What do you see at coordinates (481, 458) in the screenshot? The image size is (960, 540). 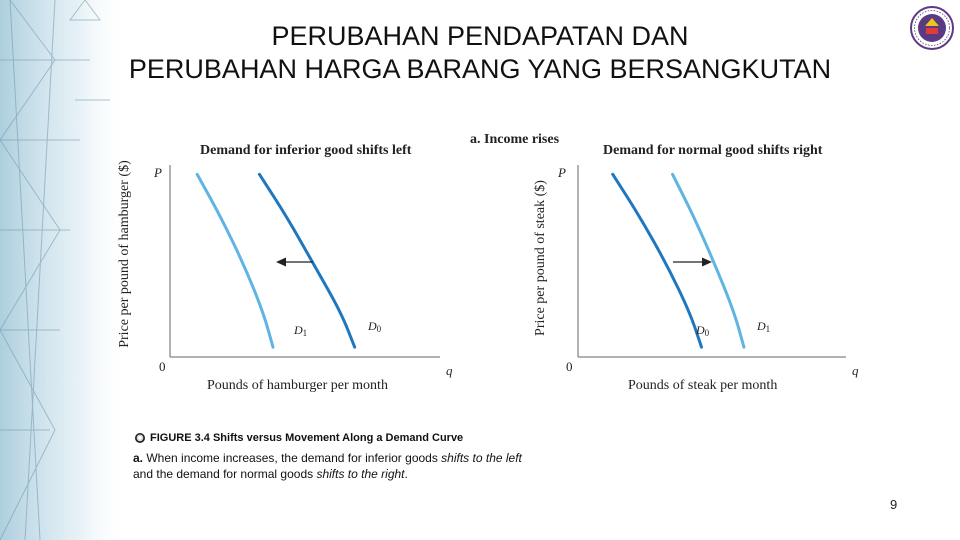 I see `caption-emph-1: shifts to the left` at bounding box center [481, 458].